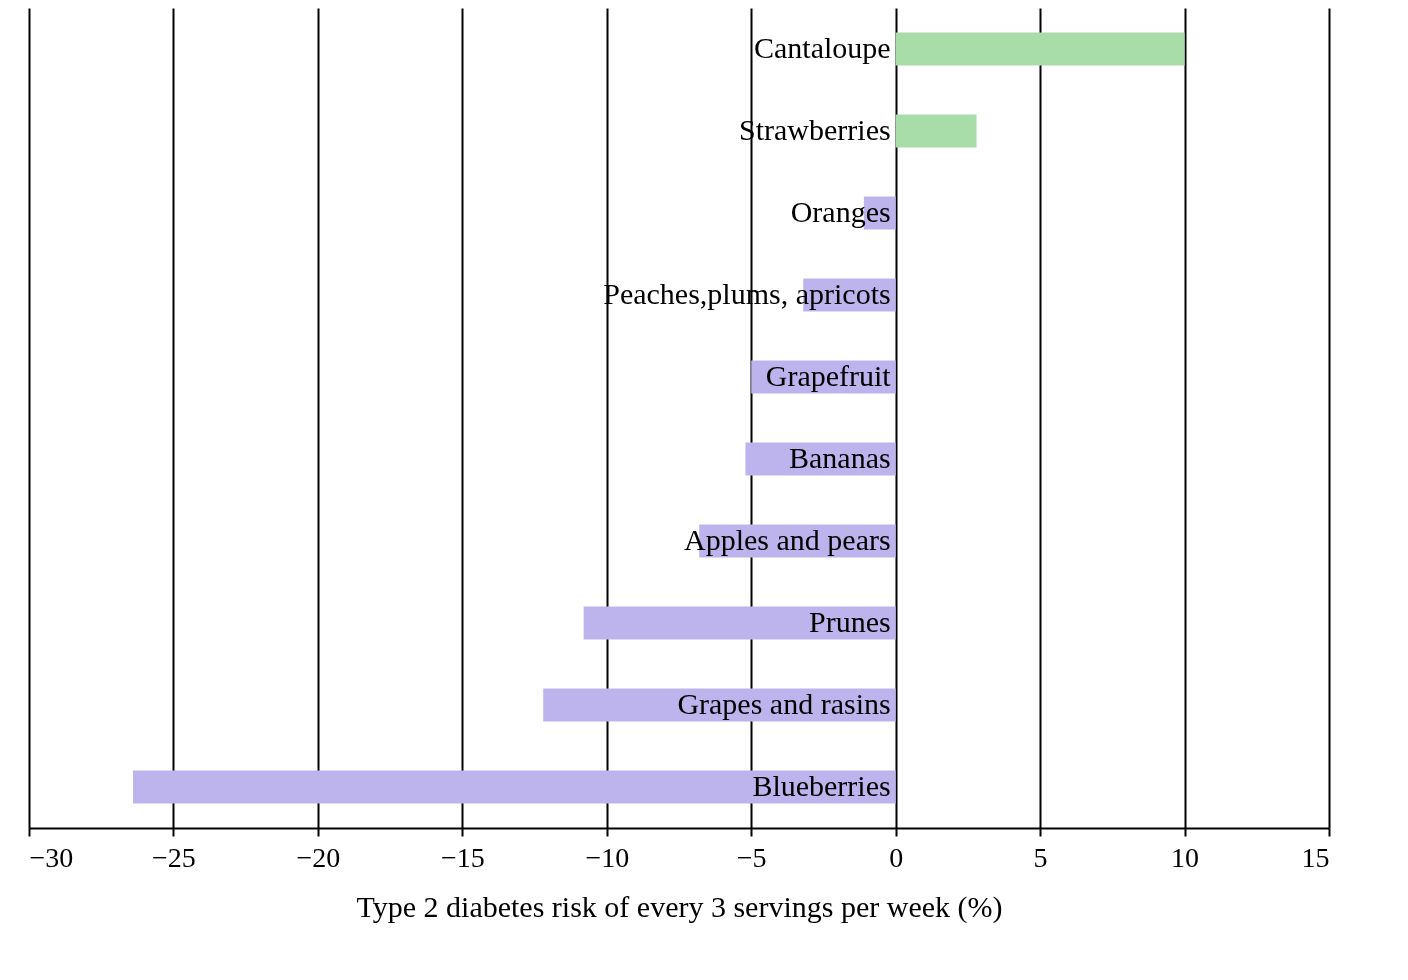 The height and width of the screenshot is (980, 1408). I want to click on x-axis-title: Type 2 diabetes risk of every 3 servings per week (%), so click(679, 906).